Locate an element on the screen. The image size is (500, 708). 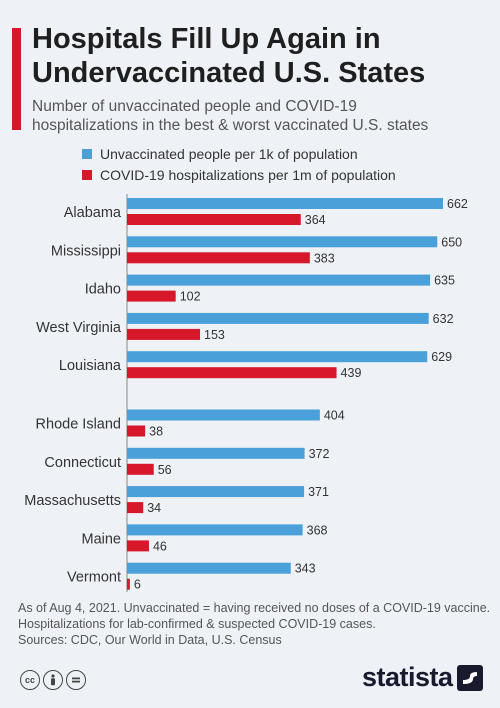
bar-hospitalizations-louisiana is located at coordinates (232, 373).